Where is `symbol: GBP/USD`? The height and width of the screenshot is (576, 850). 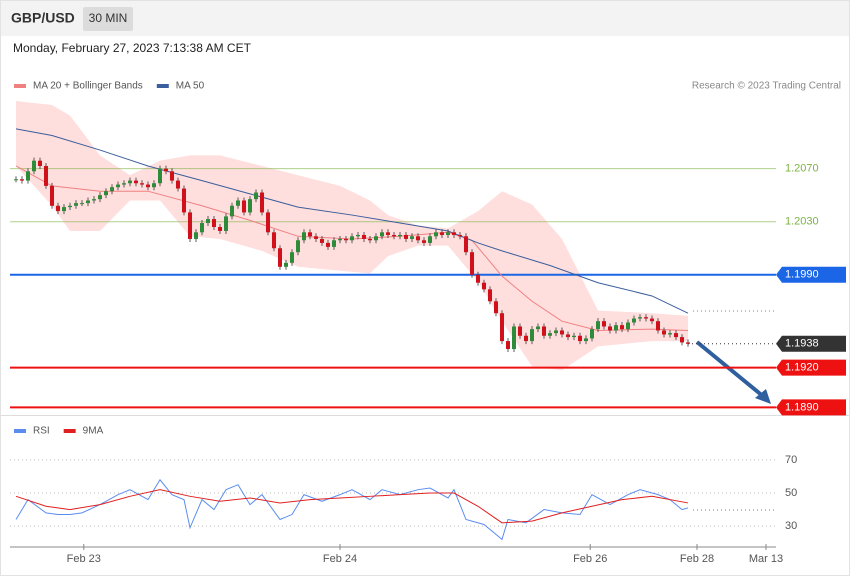 symbol: GBP/USD is located at coordinates (43, 18).